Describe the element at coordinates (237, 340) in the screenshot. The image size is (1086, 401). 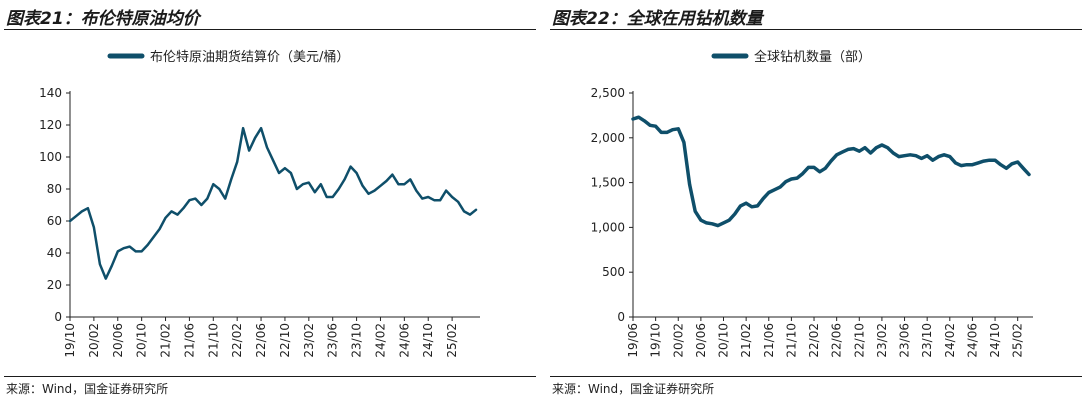
I see `x-tick-label: 22/02` at that location.